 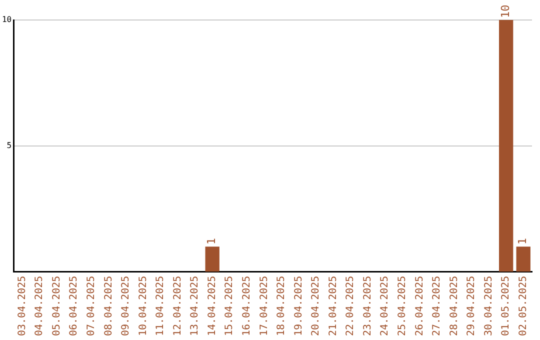 I want to click on data-label: 10, so click(x=505, y=11).